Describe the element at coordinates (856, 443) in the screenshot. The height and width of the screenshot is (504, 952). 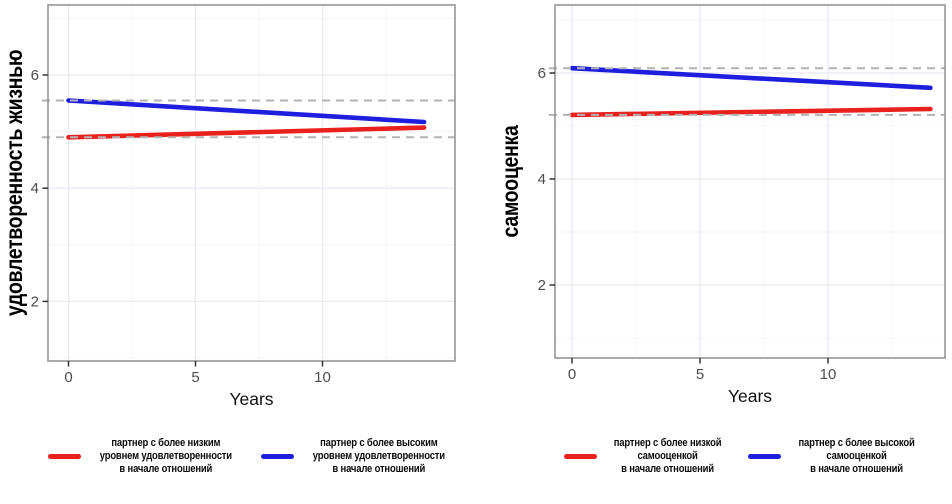
I see `legend-text-line: партнер с более высокой` at that location.